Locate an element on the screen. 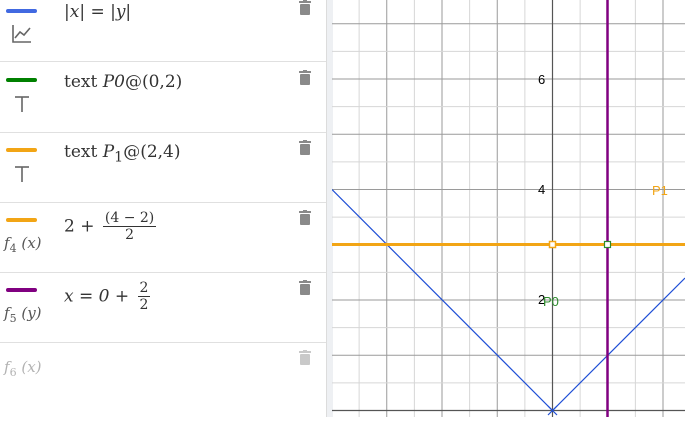 This screenshot has height=422, width=685. algebra-row: f4 (x) 2 + (4 − 2) 2 is located at coordinates (163, 237).